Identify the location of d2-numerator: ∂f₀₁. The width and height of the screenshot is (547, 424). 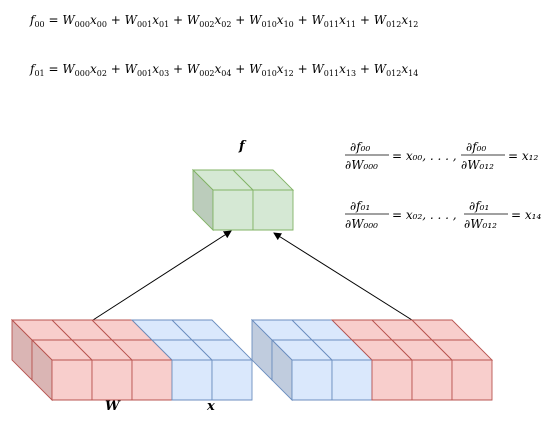
(479, 206).